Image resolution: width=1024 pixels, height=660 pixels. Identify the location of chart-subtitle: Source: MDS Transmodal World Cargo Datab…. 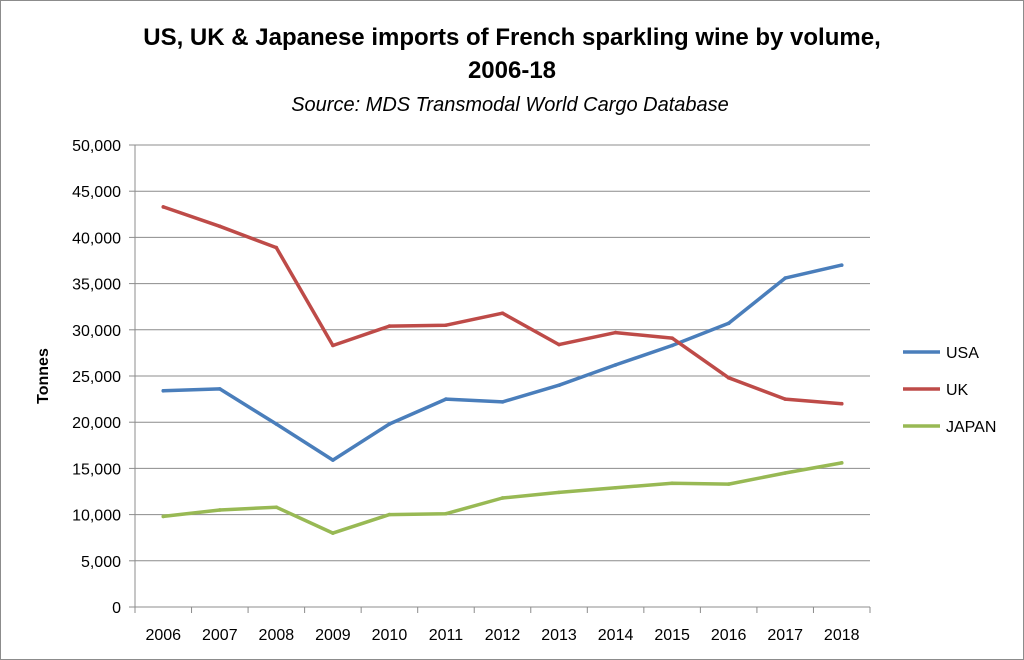
(510, 105).